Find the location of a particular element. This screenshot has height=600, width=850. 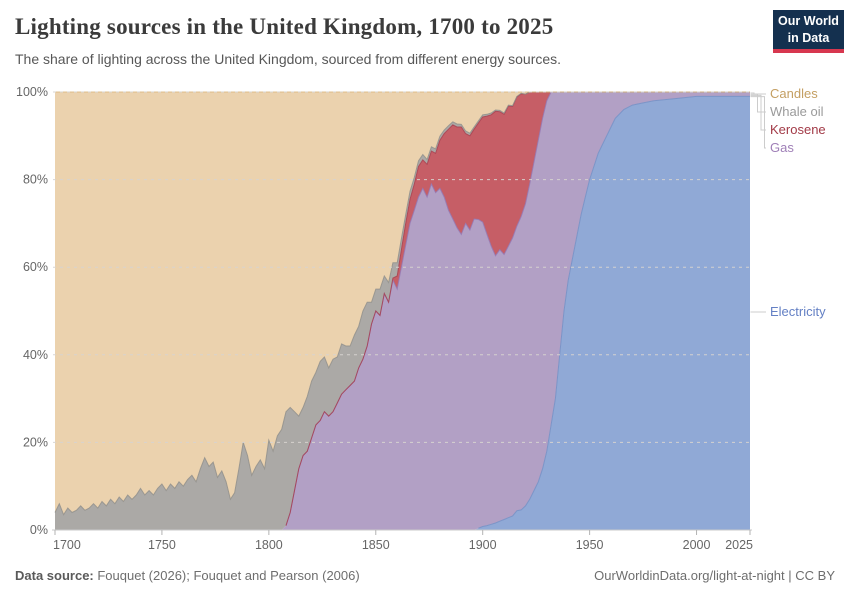

y-axis-label: 0% is located at coordinates (39, 530).